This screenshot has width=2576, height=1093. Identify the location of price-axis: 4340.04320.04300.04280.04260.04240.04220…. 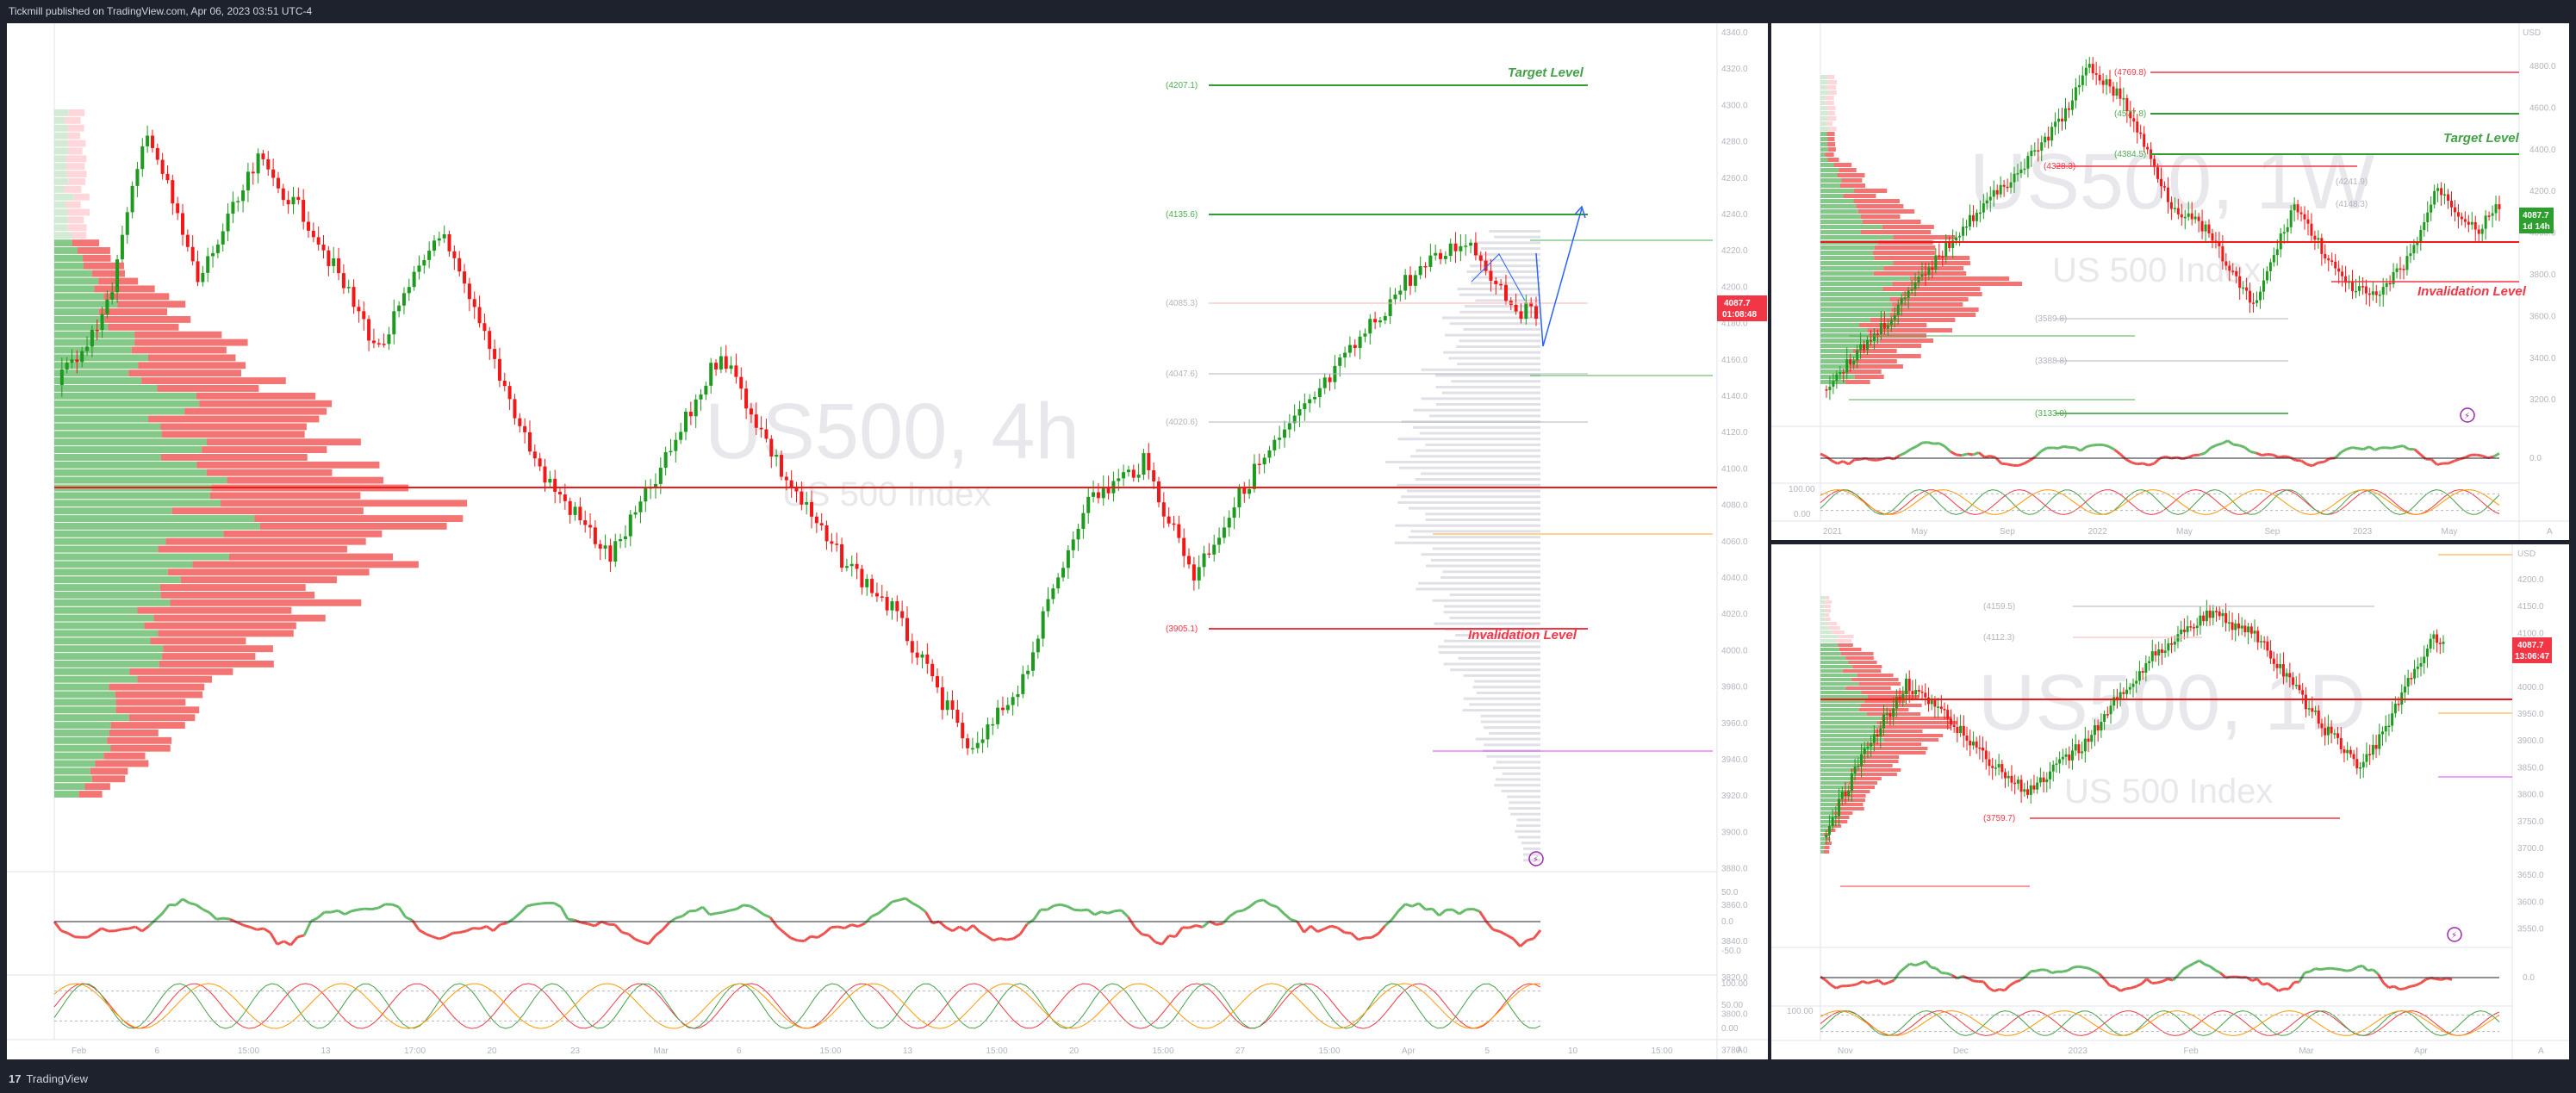
(1735, 542).